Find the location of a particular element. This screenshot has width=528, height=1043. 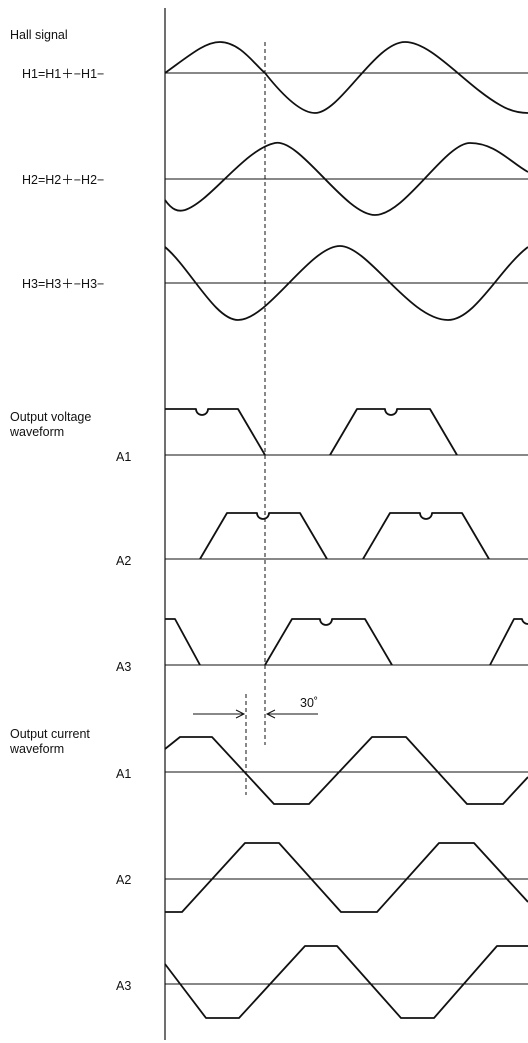

h1-waveform is located at coordinates (346, 77).